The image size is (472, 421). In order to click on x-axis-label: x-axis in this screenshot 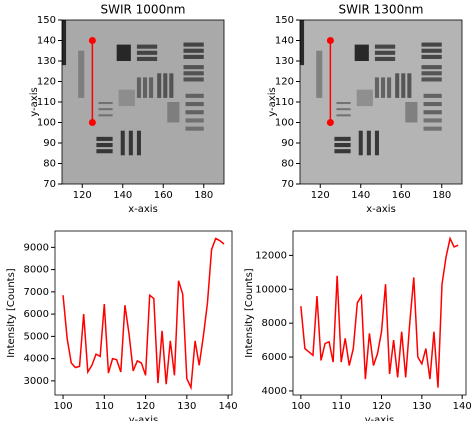, I will do `click(143, 209)`.